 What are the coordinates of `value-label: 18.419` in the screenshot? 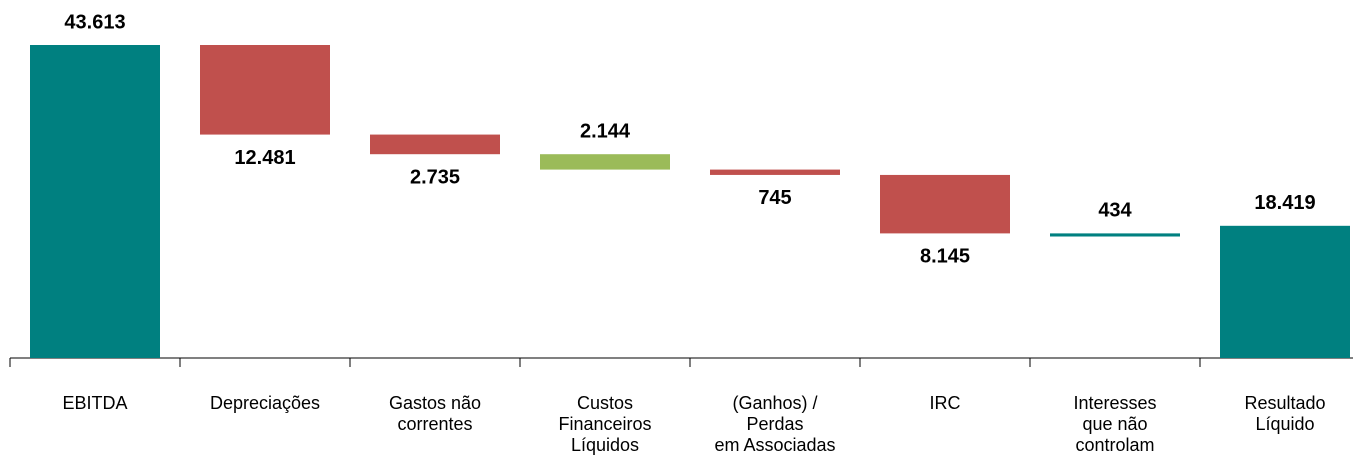 It's located at (1284, 203).